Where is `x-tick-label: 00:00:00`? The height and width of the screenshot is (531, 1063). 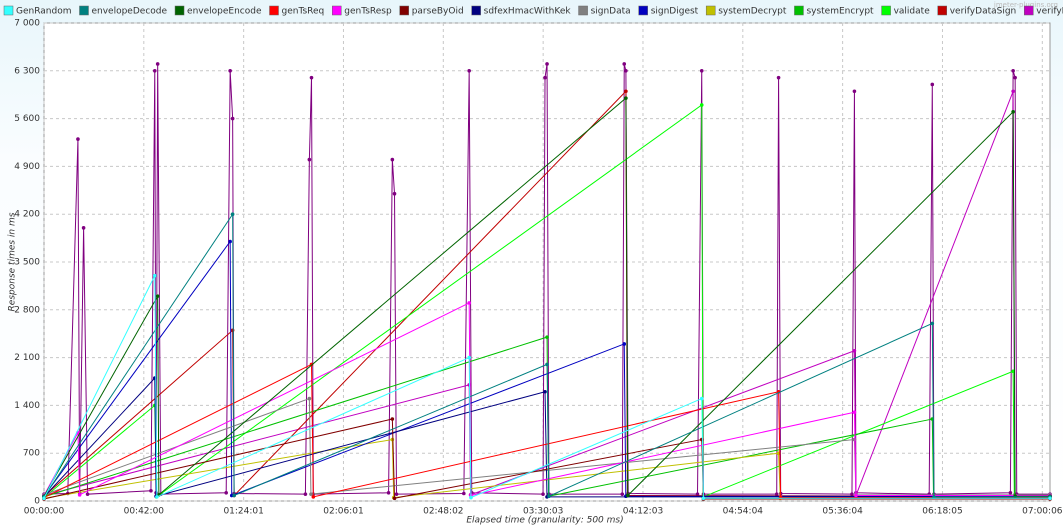 x-tick-label: 00:00:00 is located at coordinates (44, 512).